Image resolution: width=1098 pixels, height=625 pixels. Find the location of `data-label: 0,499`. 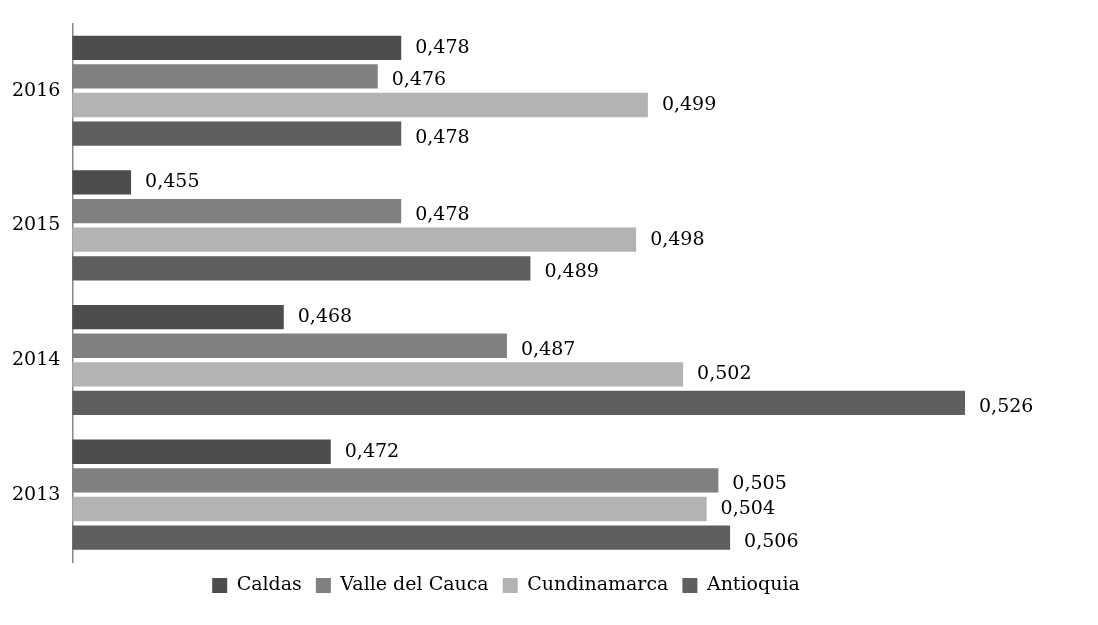

data-label: 0,499 is located at coordinates (689, 102).